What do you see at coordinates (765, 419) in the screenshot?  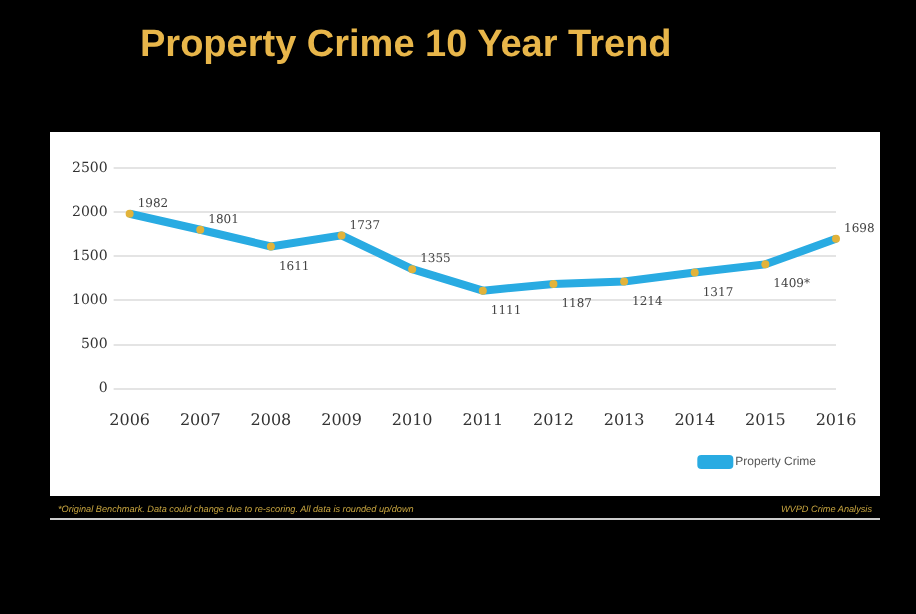 I see `x-tick-label: 2015` at bounding box center [765, 419].